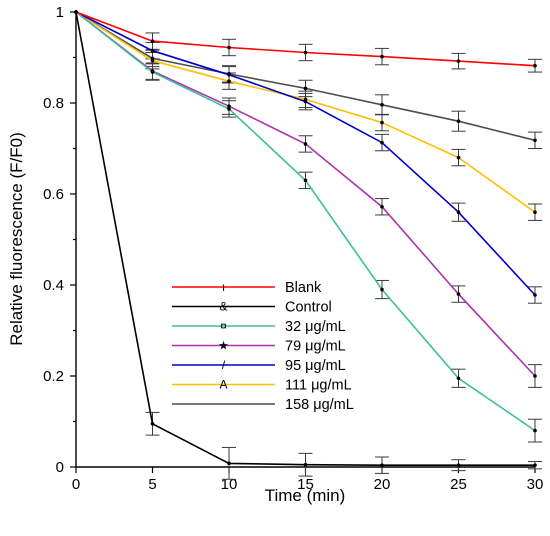  Describe the element at coordinates (229, 484) in the screenshot. I see `x-tick-label: 10` at that location.